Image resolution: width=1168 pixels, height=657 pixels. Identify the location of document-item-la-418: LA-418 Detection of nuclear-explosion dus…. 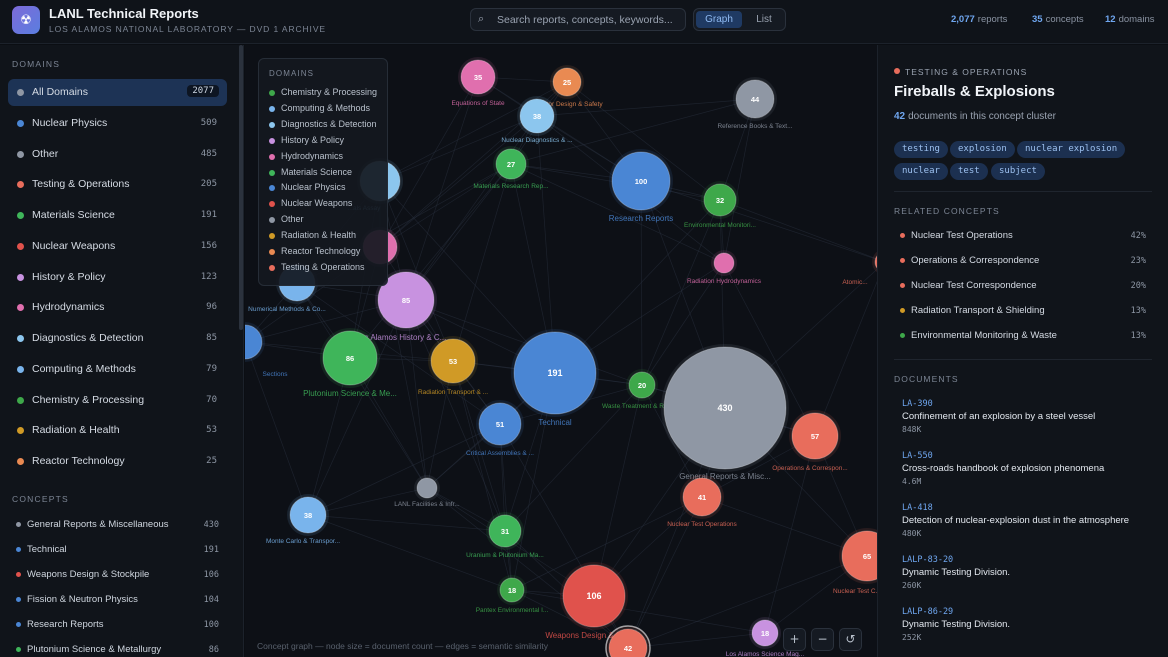
(1027, 525).